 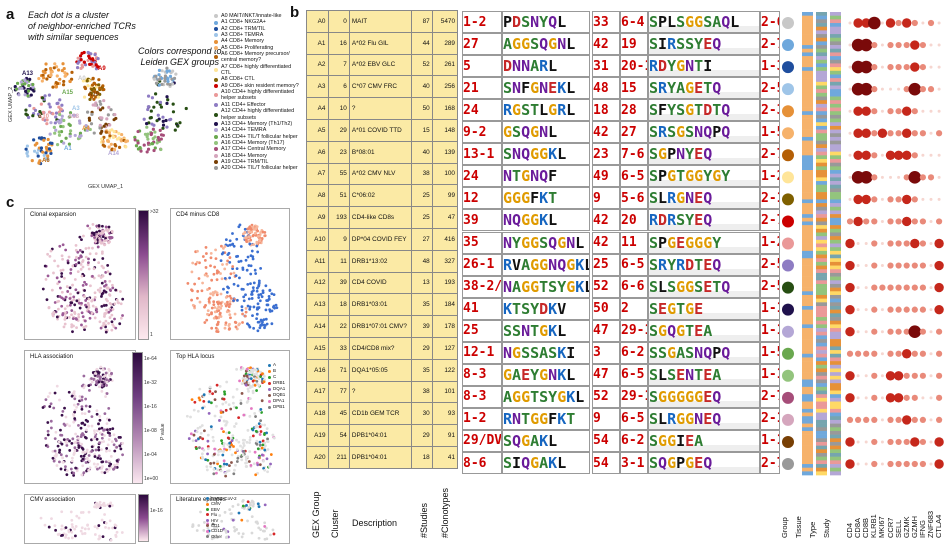 I want to click on alpha-len-label-text: 23, so click(x=601, y=154).